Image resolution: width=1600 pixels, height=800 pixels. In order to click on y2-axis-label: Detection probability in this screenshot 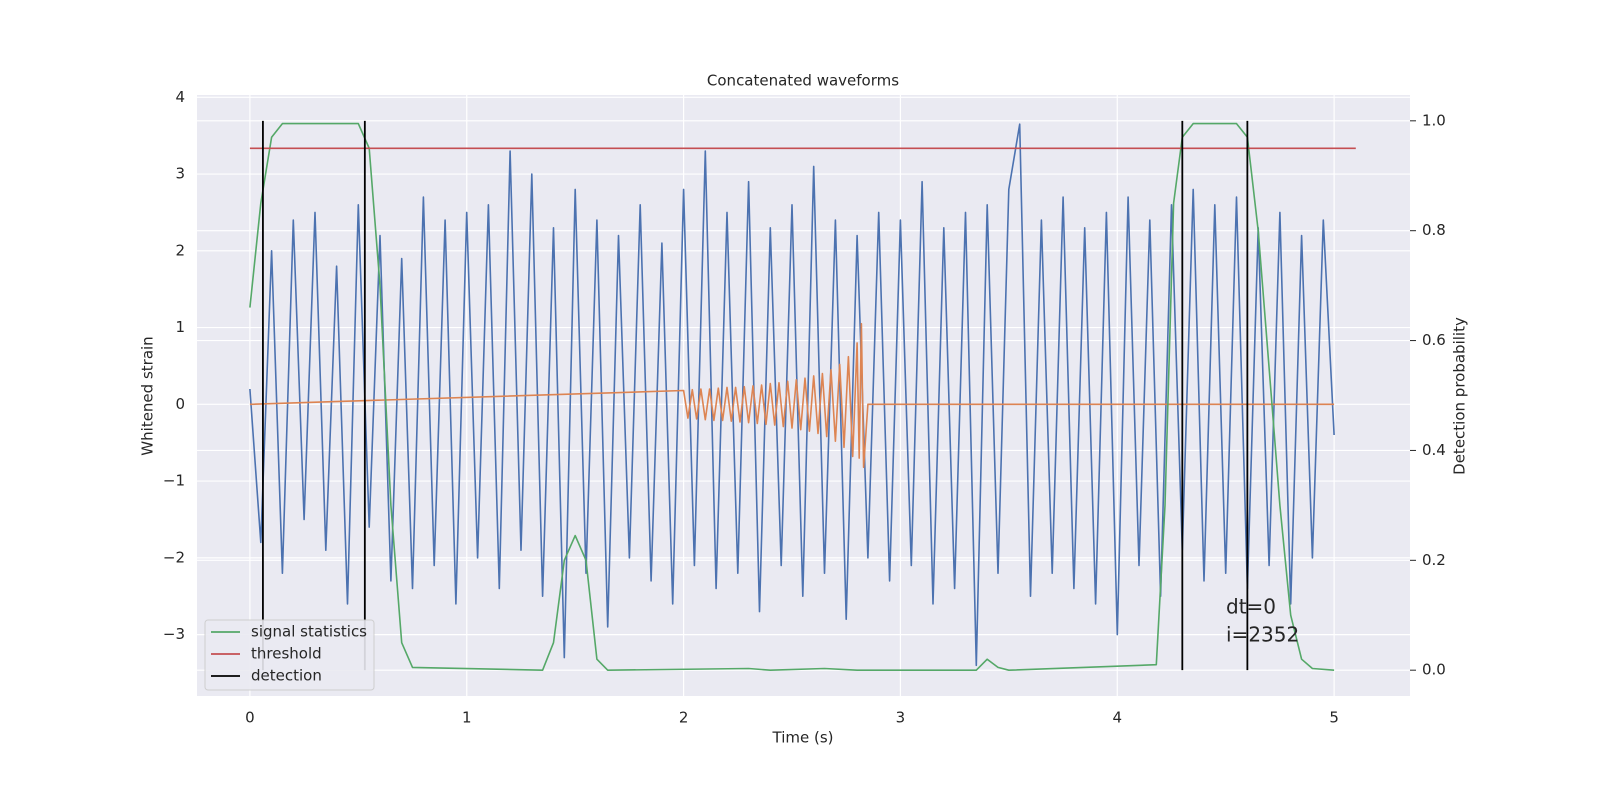, I will do `click(1460, 396)`.